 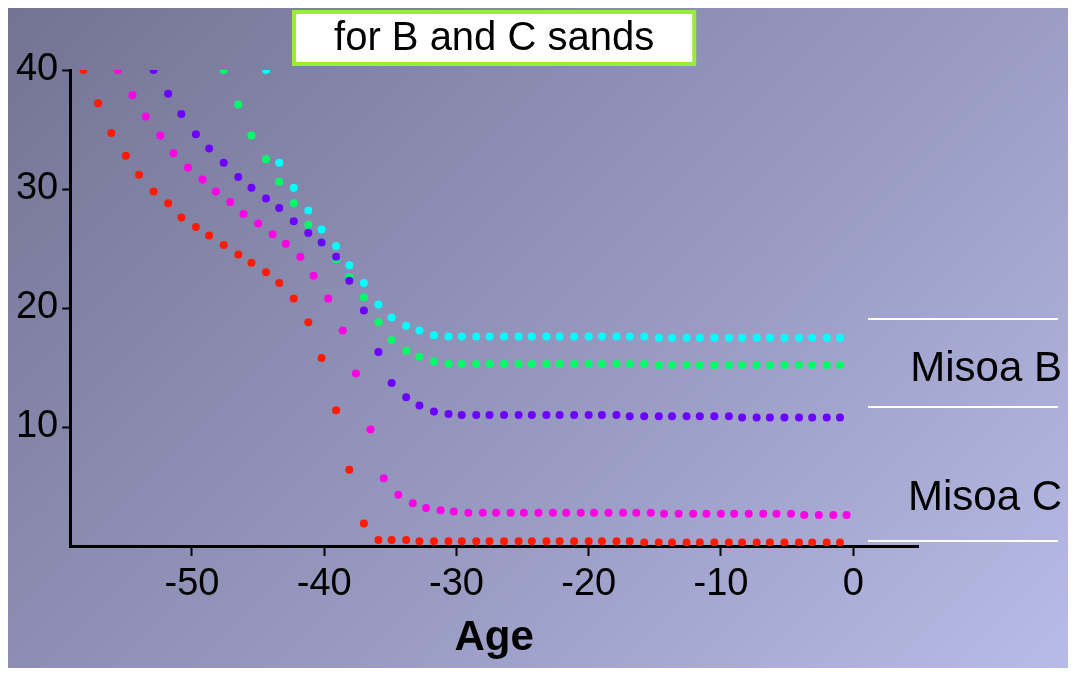 I want to click on y-tick-label: 40, so click(x=37, y=67).